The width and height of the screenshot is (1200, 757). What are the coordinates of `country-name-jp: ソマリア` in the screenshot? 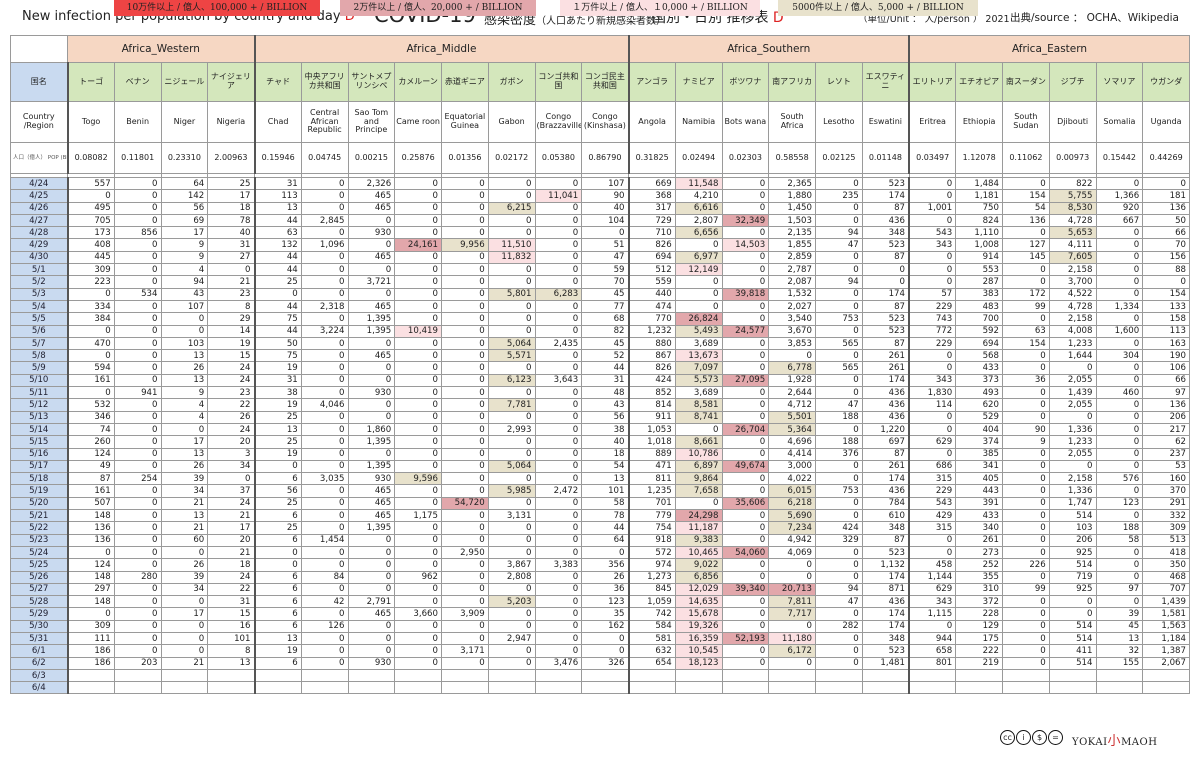 It's located at (1119, 82).